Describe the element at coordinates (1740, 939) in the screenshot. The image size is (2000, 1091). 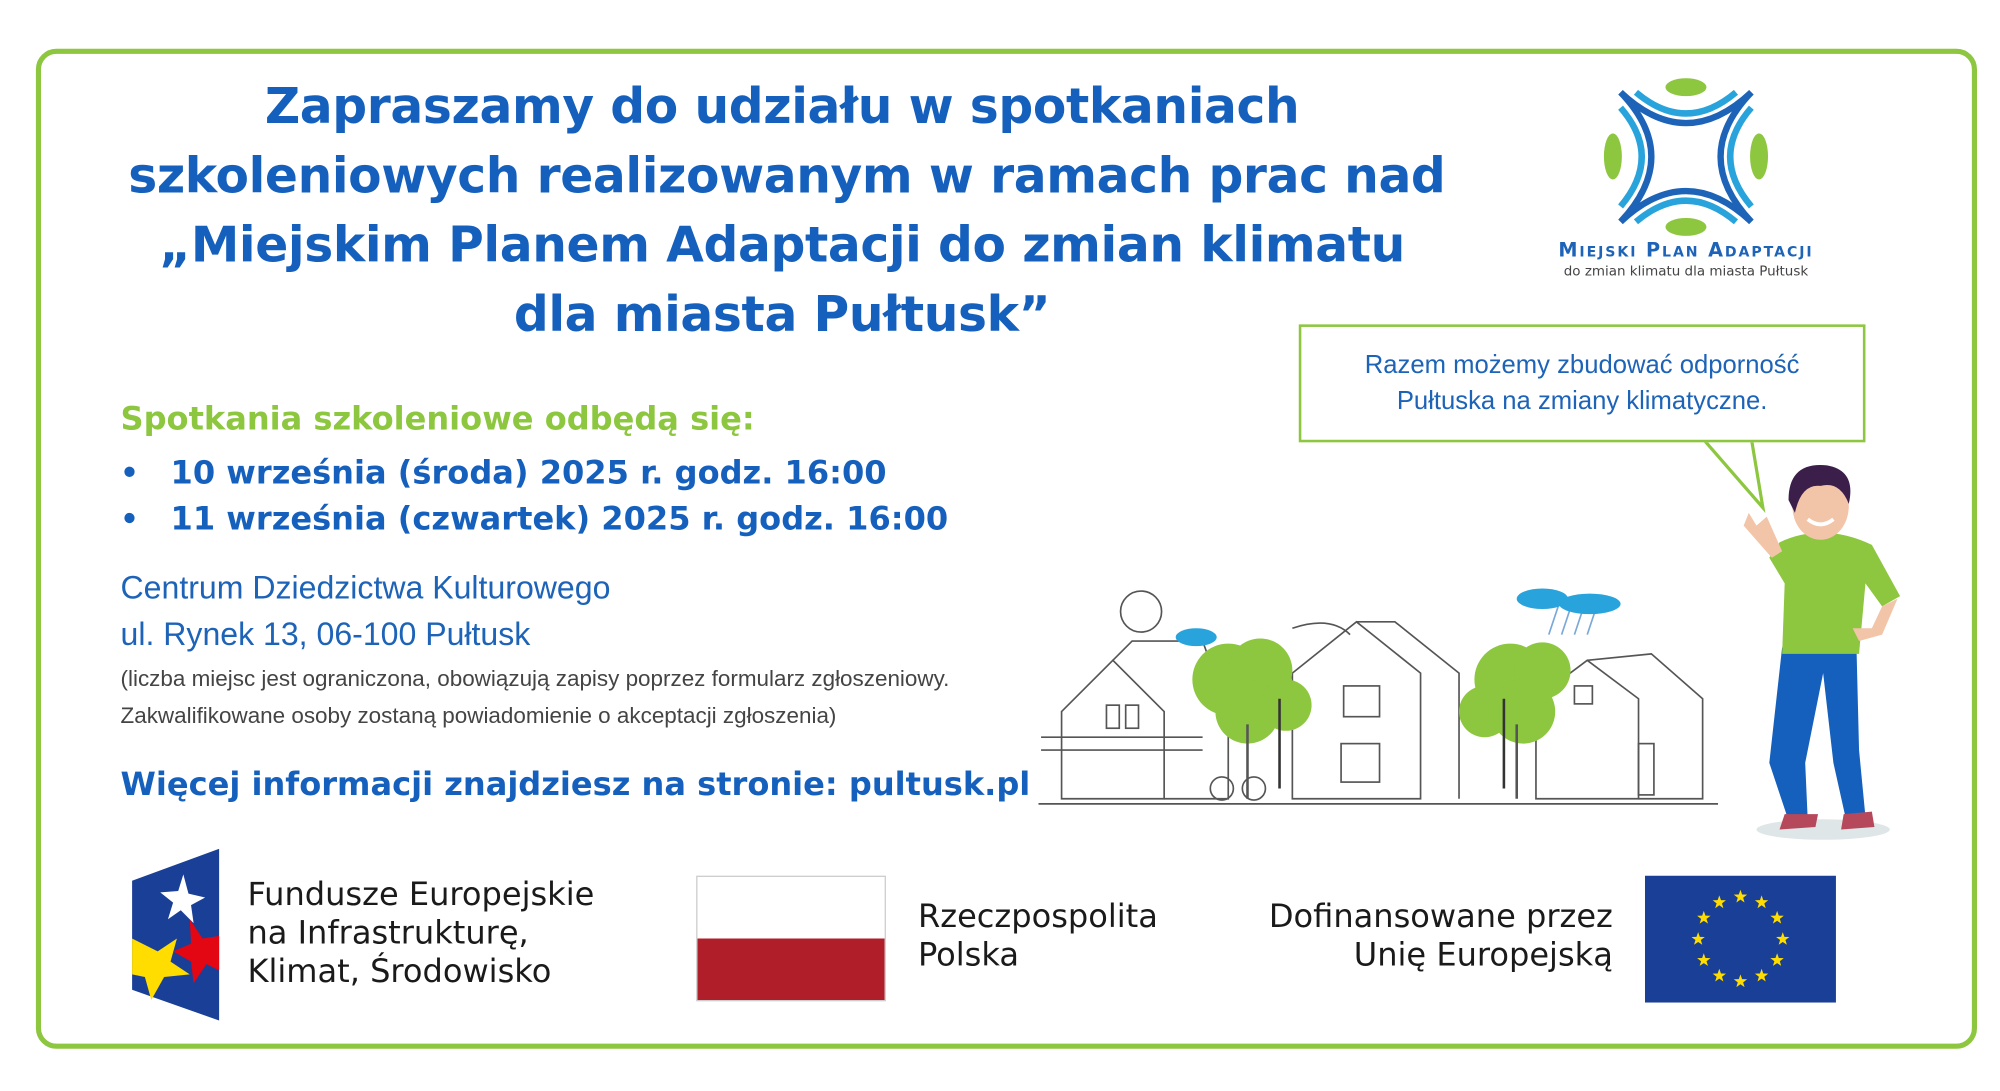
I see `eu-flag-icon` at that location.